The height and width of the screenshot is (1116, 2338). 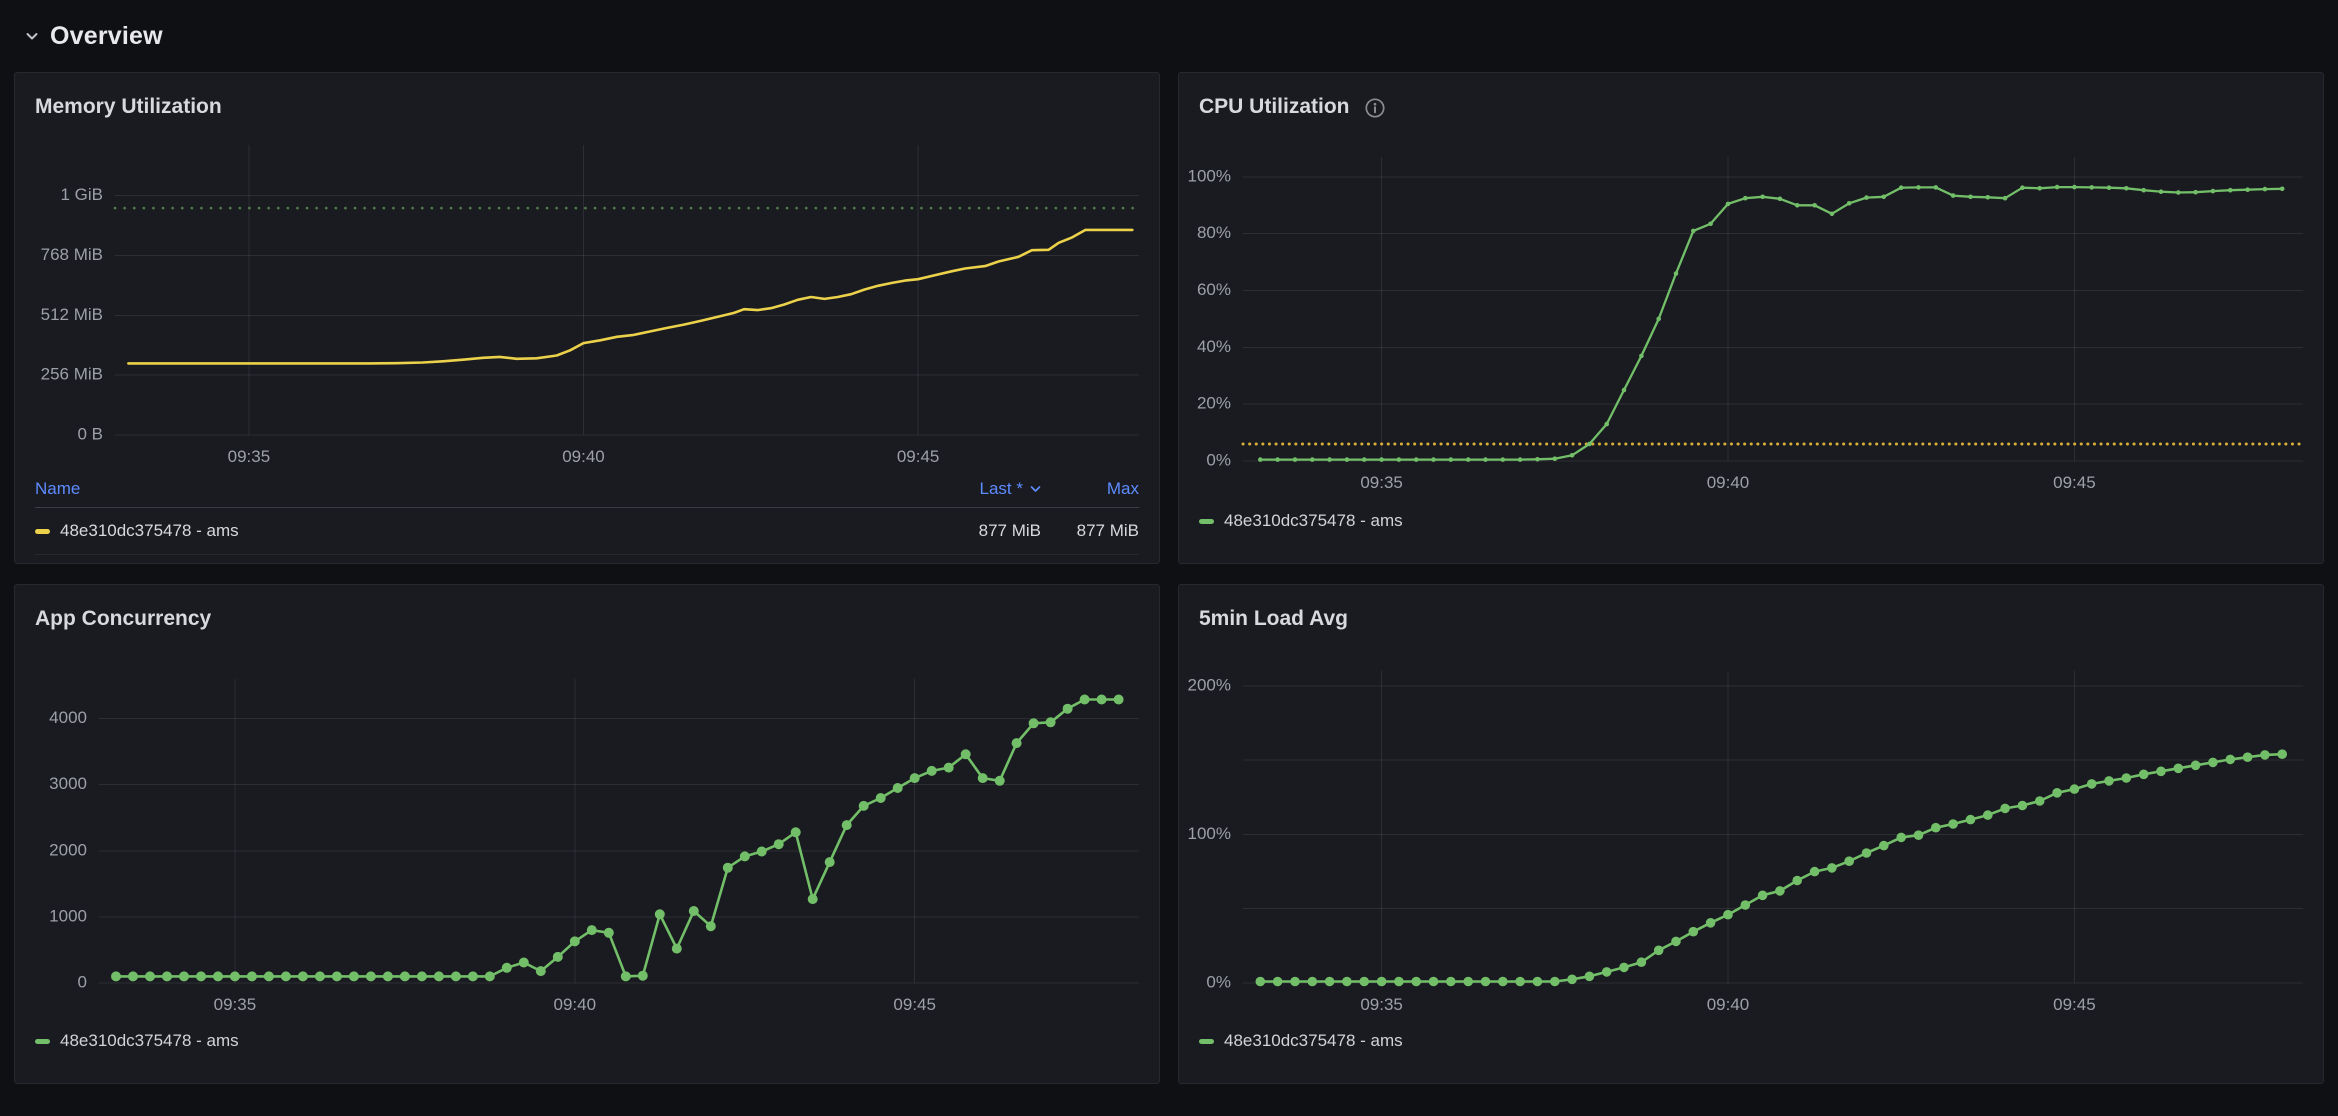 I want to click on svg-text: 4000, so click(x=68, y=717).